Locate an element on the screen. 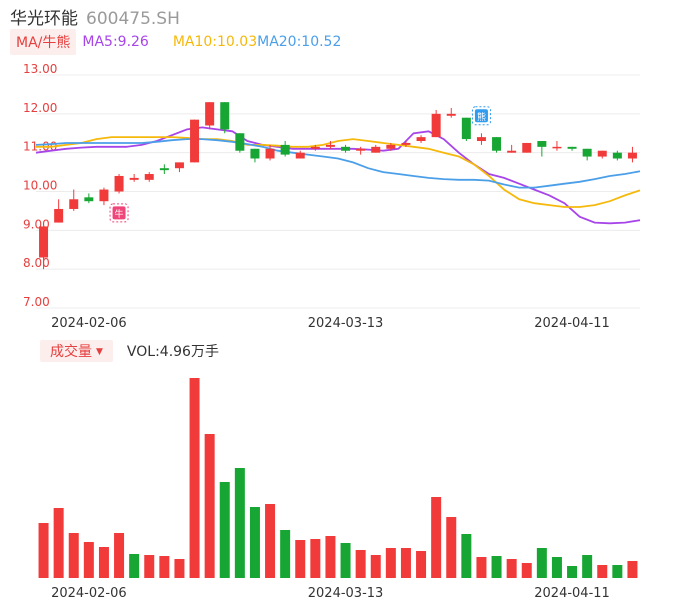 This screenshot has width=686, height=606. volume-value: VOL:4.96万手 is located at coordinates (172, 352).